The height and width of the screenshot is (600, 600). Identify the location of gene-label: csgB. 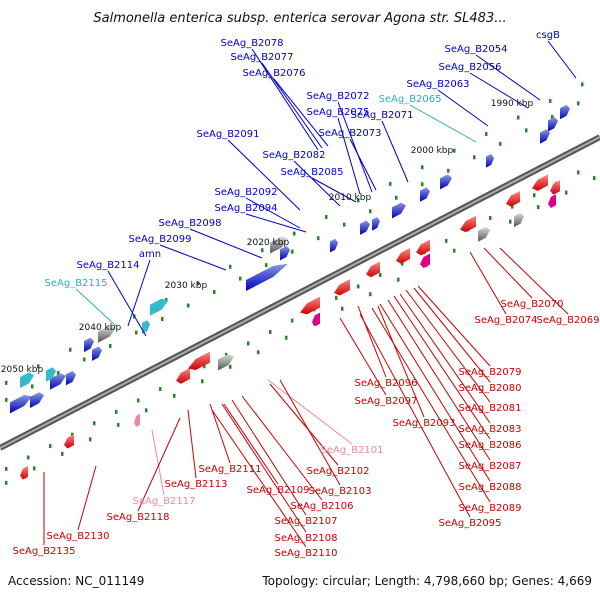
(548, 35).